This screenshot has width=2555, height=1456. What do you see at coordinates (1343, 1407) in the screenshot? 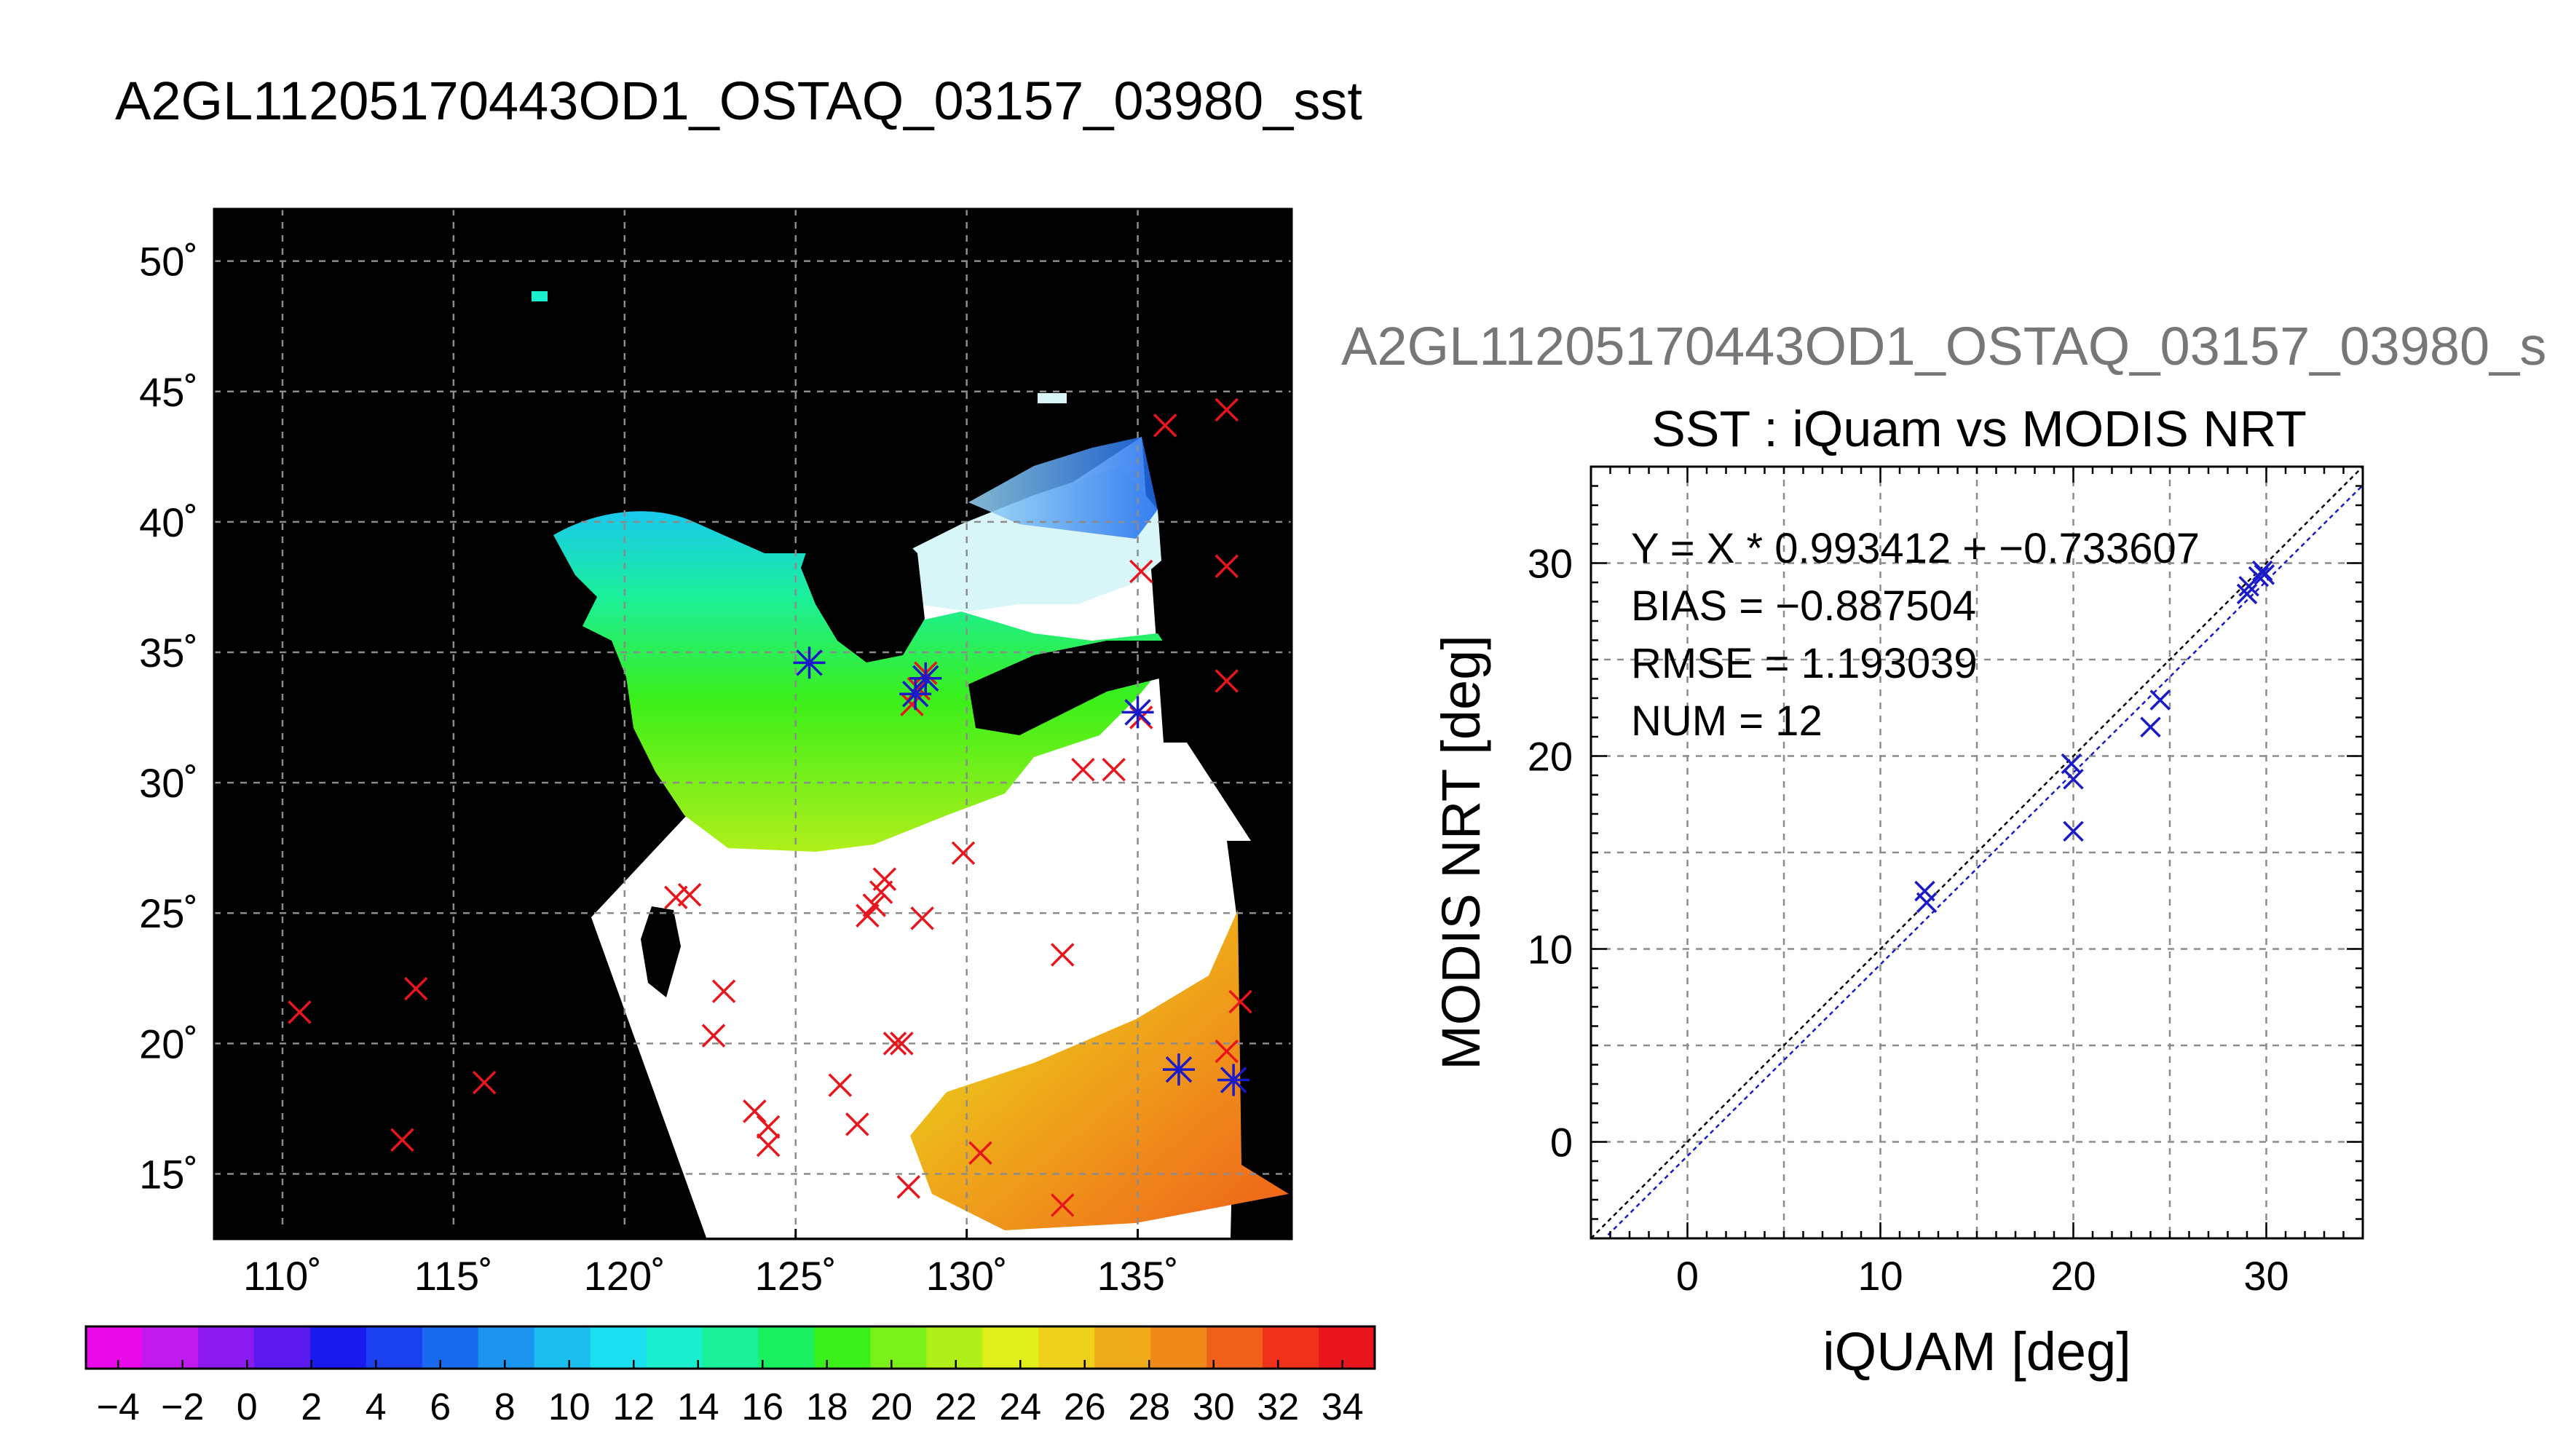
I see `colorbar-tick-label: 34` at bounding box center [1343, 1407].